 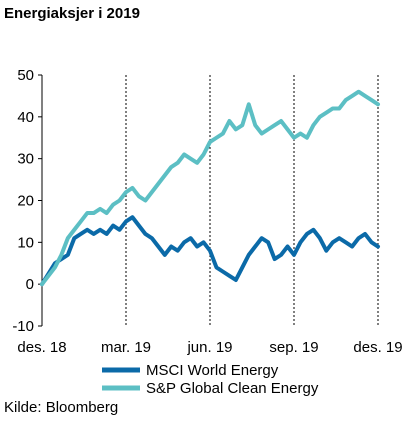 I want to click on y-tick-label: 30, so click(x=25, y=159).